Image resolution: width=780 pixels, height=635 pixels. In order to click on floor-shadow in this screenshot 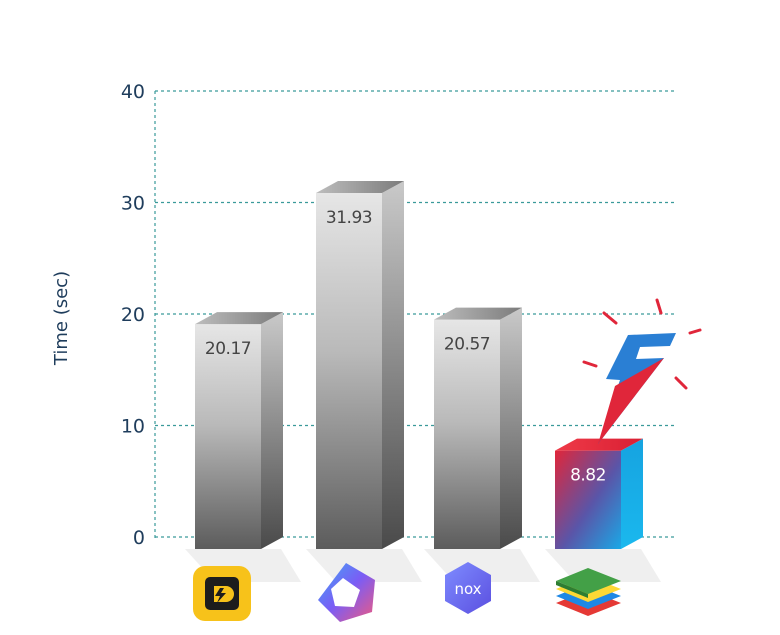, I will do `click(364, 565)`.